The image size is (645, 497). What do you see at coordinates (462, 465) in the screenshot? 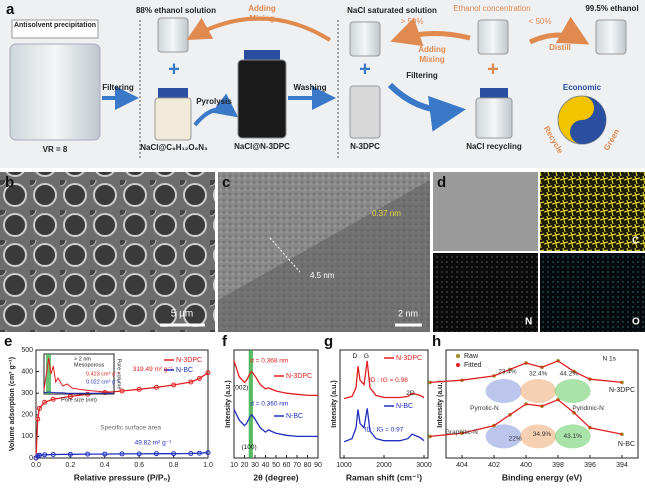
I see `x-tick-label: 404` at bounding box center [462, 465].